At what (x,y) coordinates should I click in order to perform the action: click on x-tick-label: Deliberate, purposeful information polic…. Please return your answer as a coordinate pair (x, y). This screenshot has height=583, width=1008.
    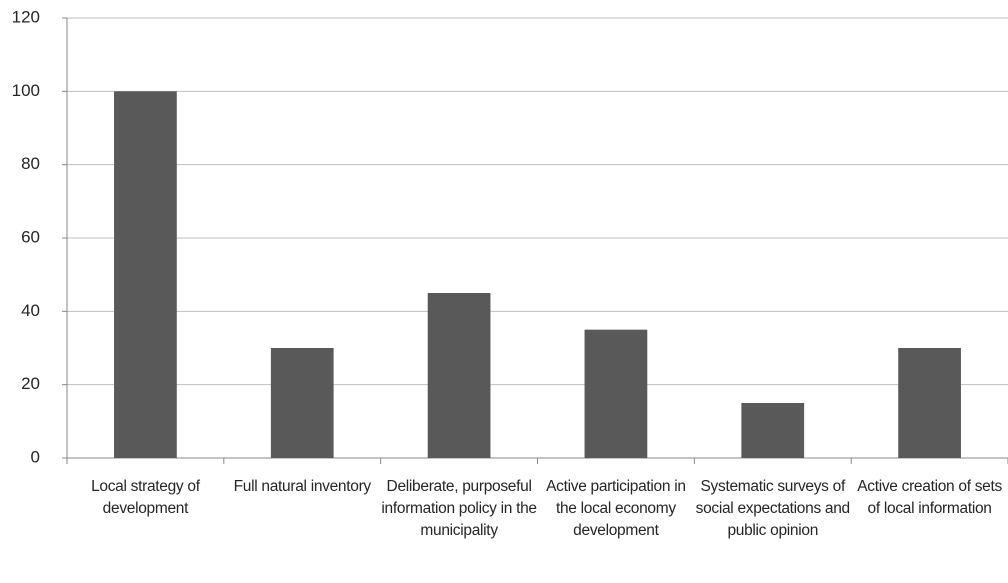
    Looking at the image, I should click on (459, 508).